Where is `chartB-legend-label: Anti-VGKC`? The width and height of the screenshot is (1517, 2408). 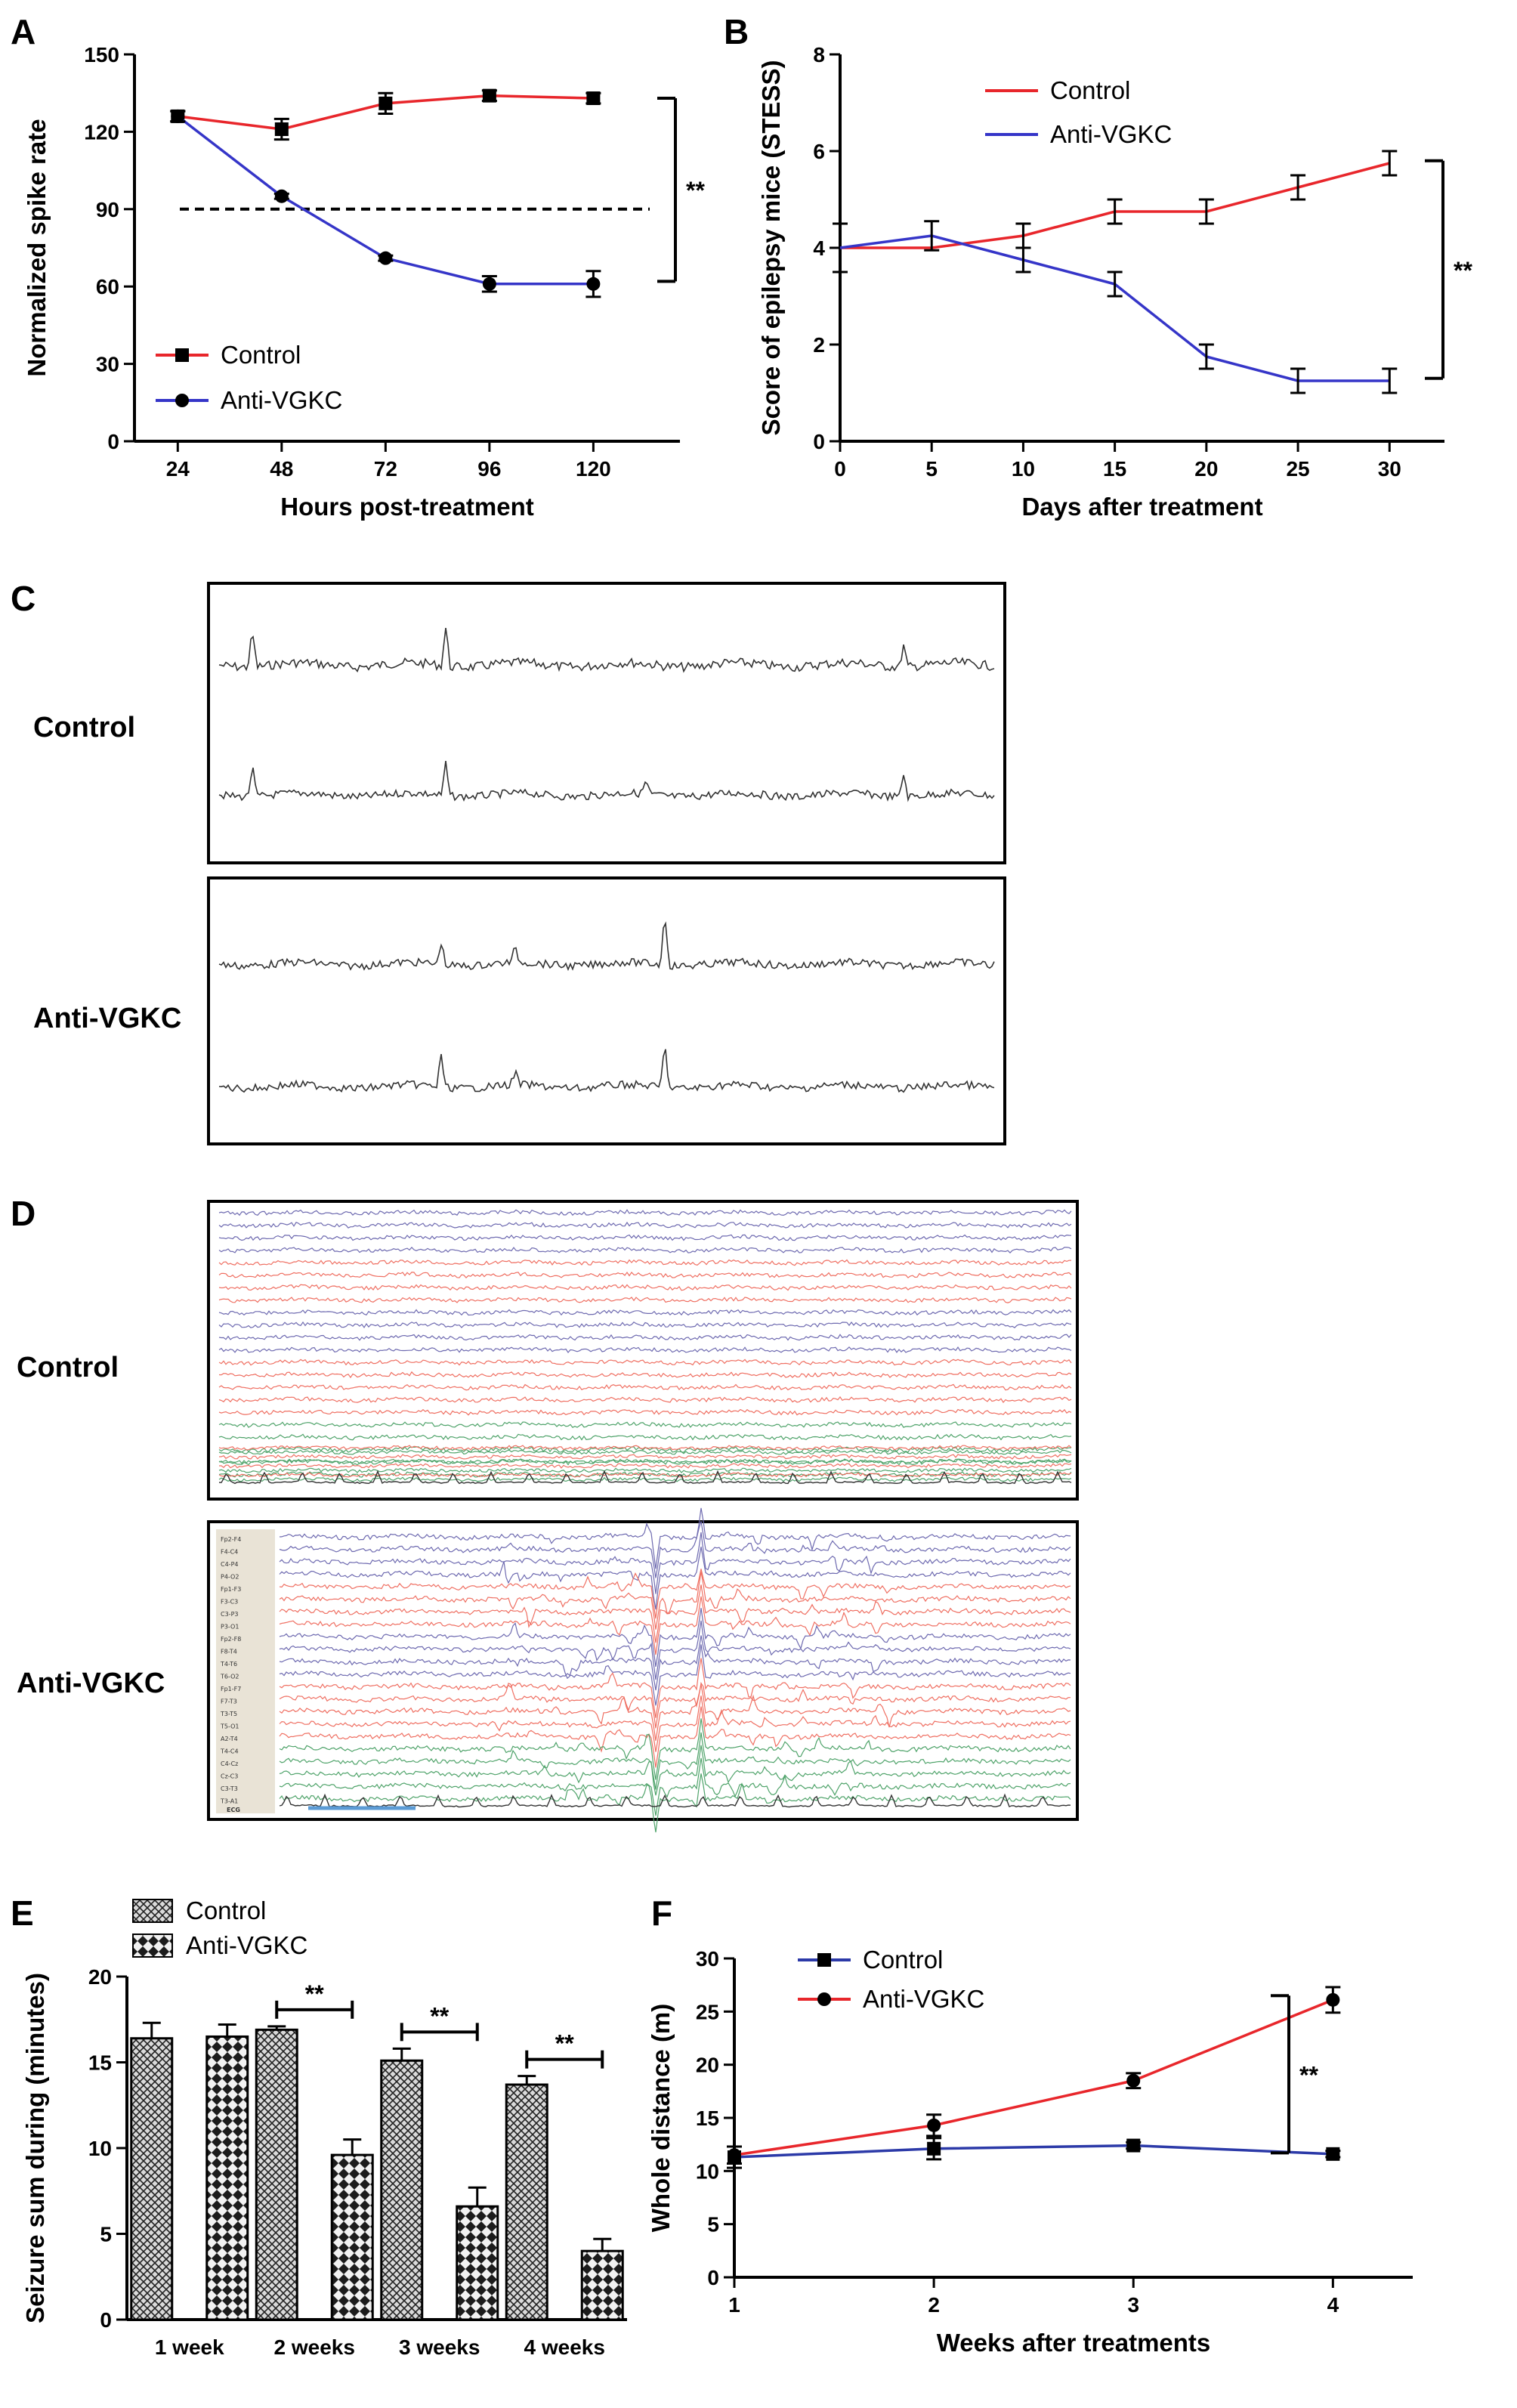
chartB-legend-label: Anti-VGKC is located at coordinates (1111, 134).